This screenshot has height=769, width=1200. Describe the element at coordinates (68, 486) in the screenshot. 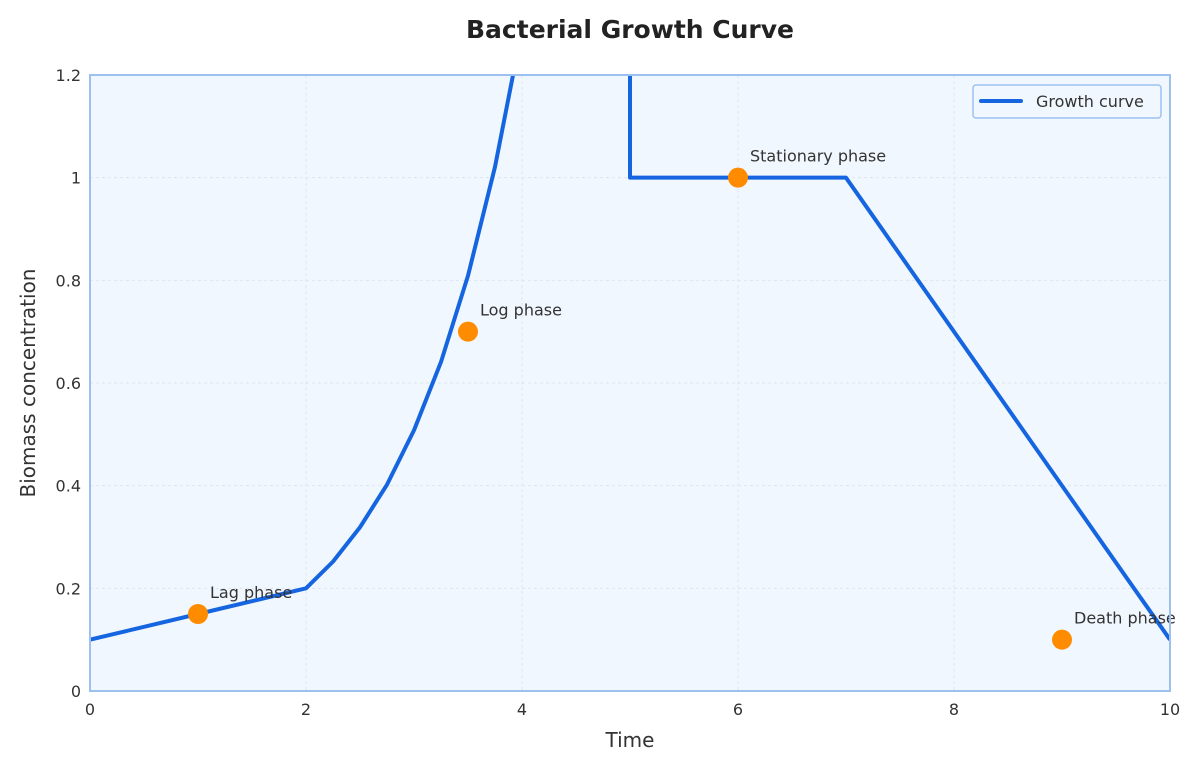

I see `y-tick-label: 0.4` at that location.